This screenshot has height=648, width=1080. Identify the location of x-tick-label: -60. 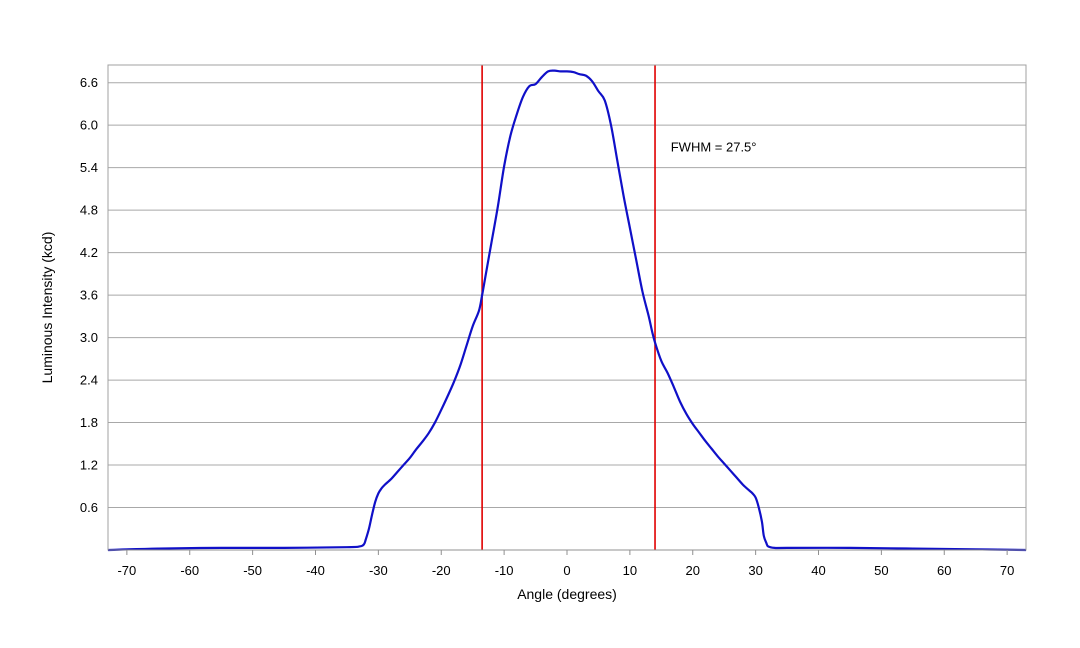
(189, 570).